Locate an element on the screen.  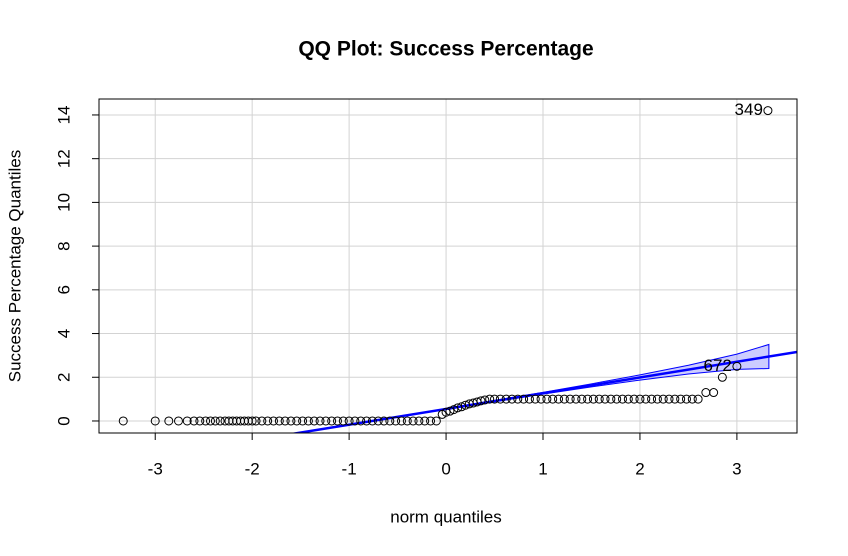
x-tick-label: 3 is located at coordinates (736, 468).